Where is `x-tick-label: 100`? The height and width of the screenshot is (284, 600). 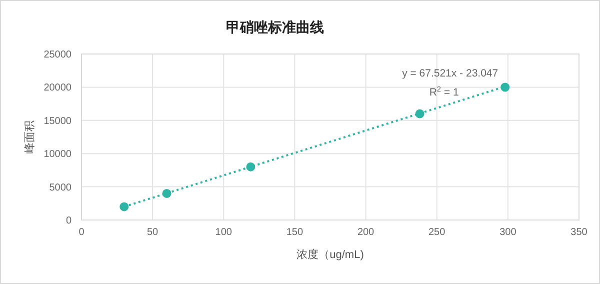
x-tick-label: 100 is located at coordinates (223, 232).